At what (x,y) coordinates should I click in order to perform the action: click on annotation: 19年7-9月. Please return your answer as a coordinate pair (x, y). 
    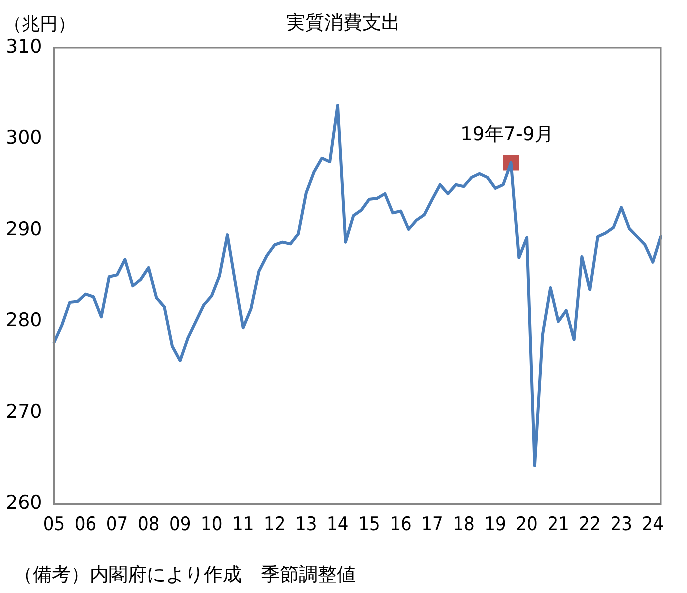
    Looking at the image, I should click on (507, 134).